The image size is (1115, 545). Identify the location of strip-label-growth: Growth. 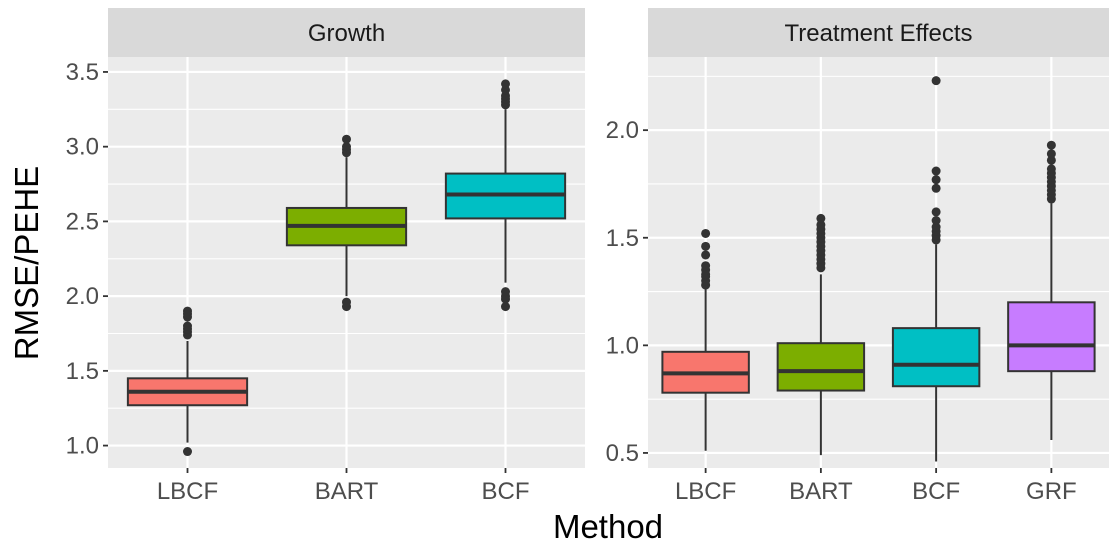
(346, 33).